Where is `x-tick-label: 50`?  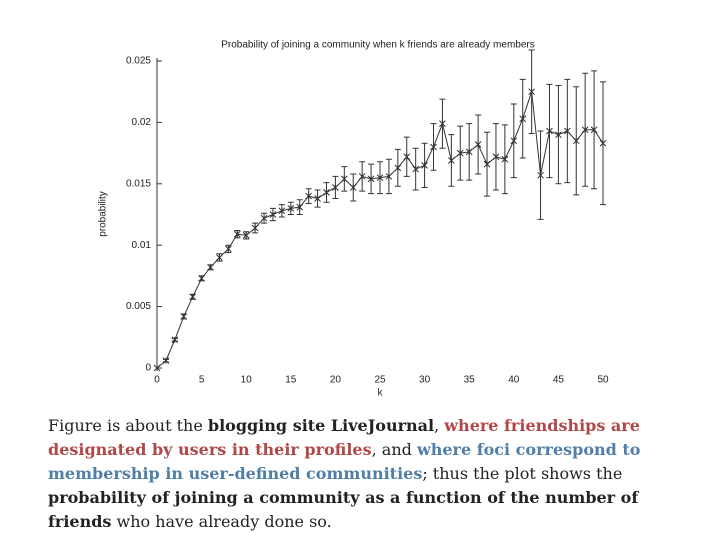
x-tick-label: 50 is located at coordinates (603, 380).